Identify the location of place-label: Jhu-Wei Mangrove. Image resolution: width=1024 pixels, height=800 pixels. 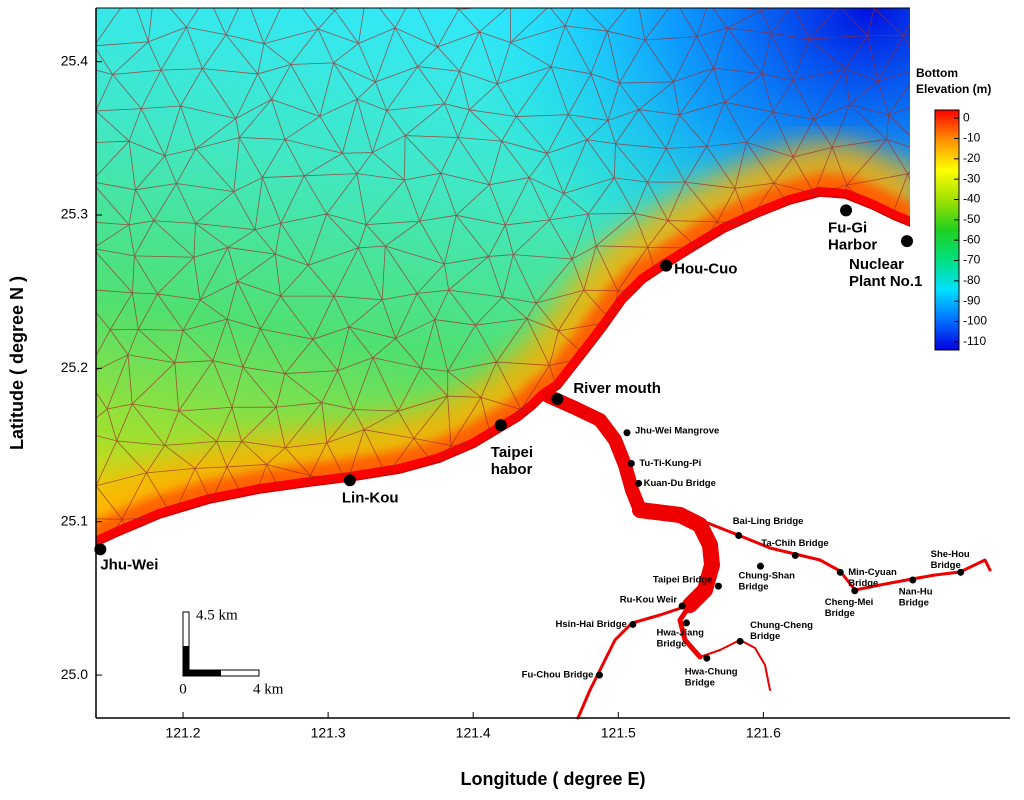
(677, 430).